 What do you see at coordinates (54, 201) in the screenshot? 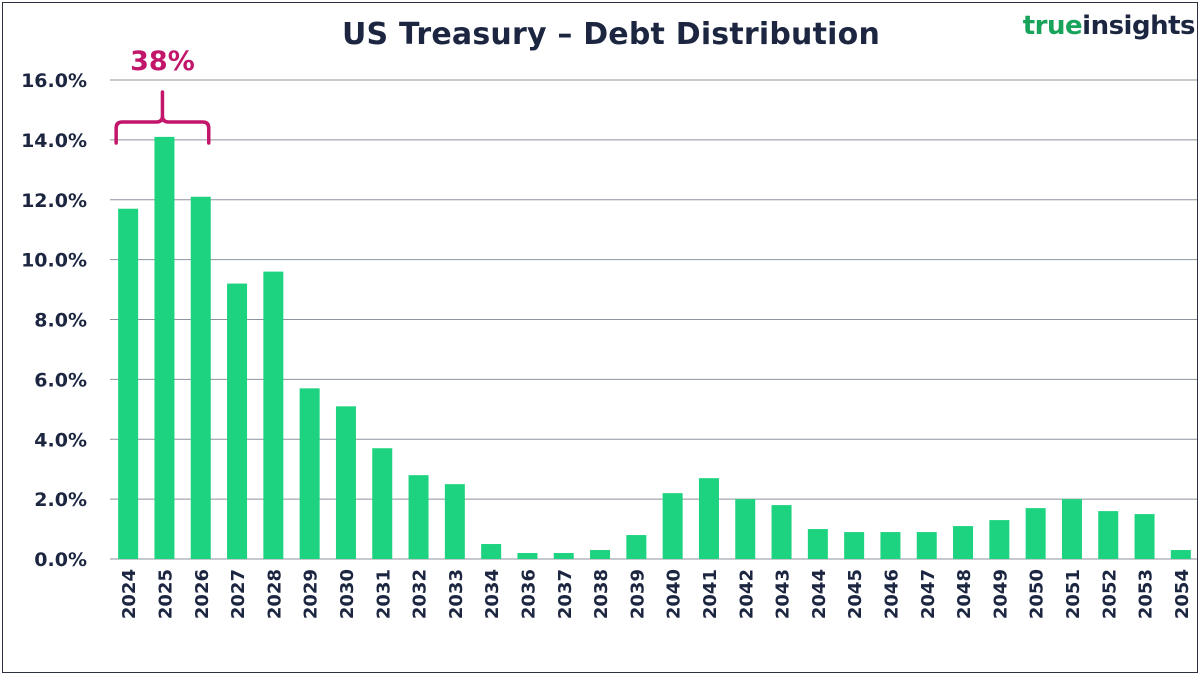
I see `y-tick-label: 12.0%` at bounding box center [54, 201].